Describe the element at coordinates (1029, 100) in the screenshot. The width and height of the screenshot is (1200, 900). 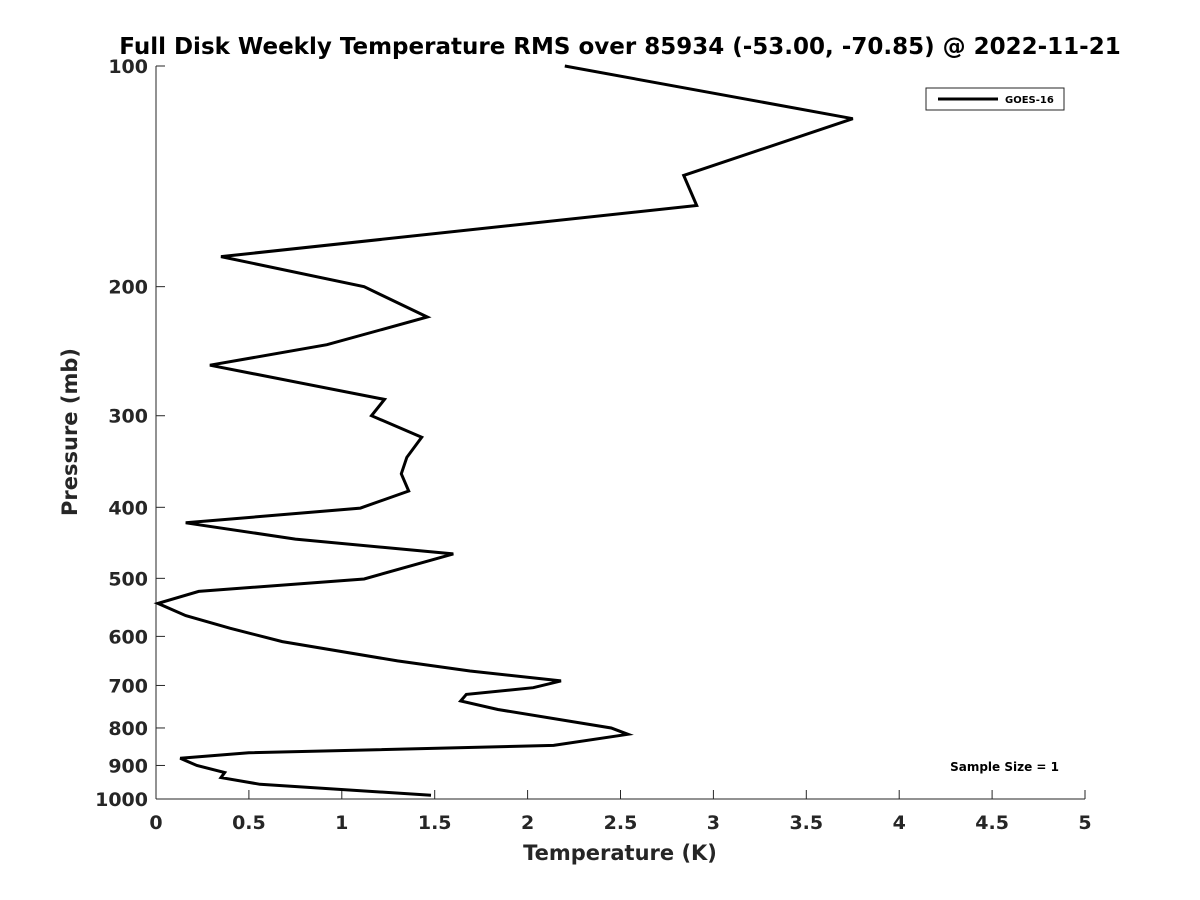
I see `legend-label-goes16: GOES-16` at that location.